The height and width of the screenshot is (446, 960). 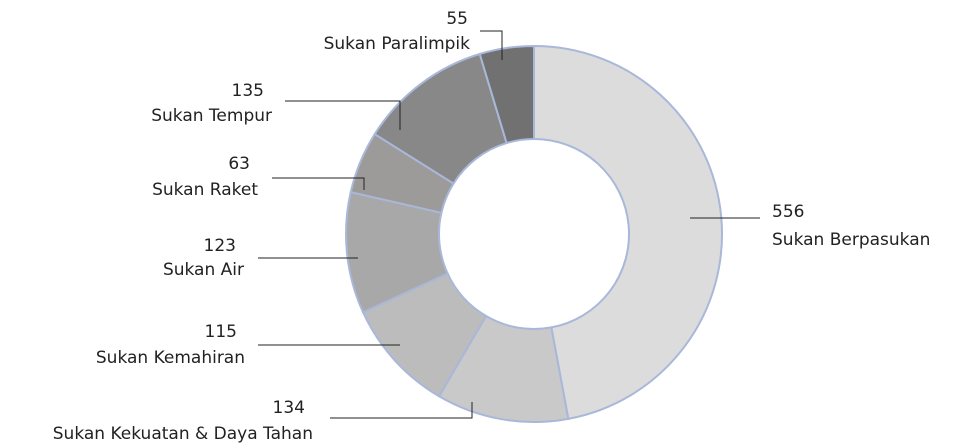 I want to click on data-label: 63, so click(x=239, y=164).